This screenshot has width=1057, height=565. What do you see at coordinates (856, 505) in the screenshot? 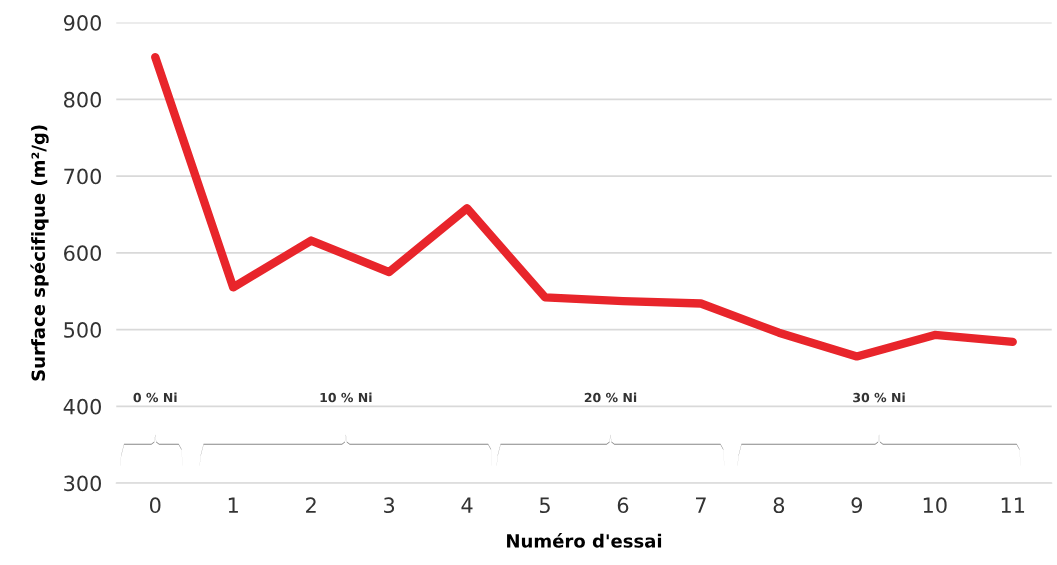
I see `x-tick-label: 9` at bounding box center [856, 505].